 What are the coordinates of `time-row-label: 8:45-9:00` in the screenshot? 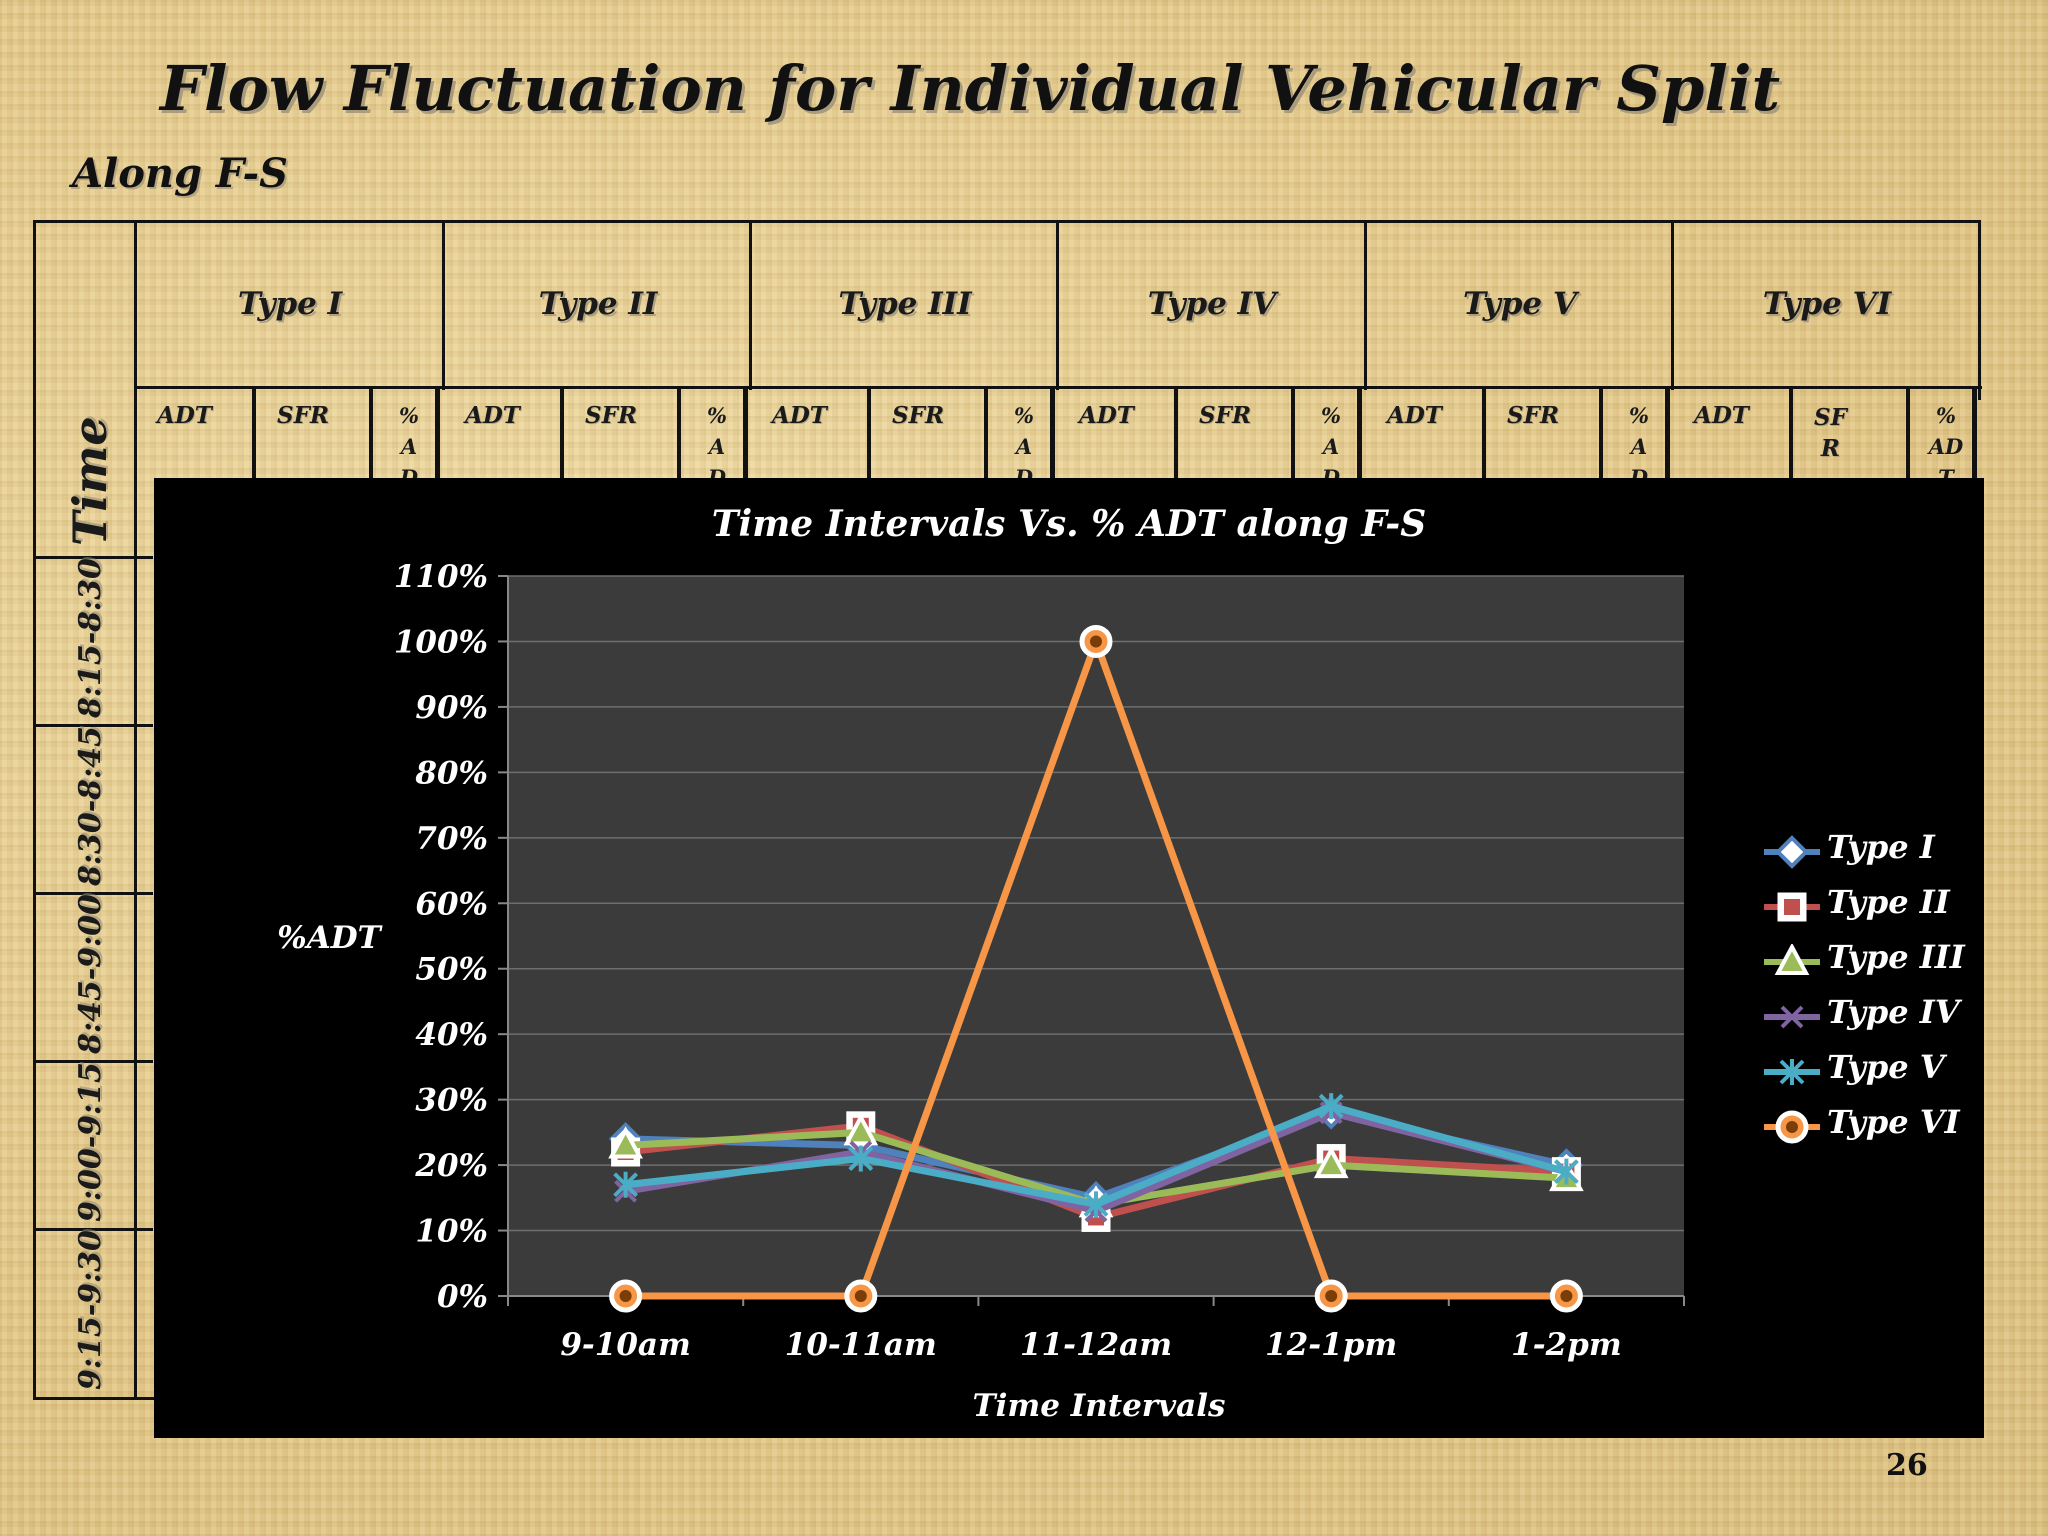 It's located at (90, 974).